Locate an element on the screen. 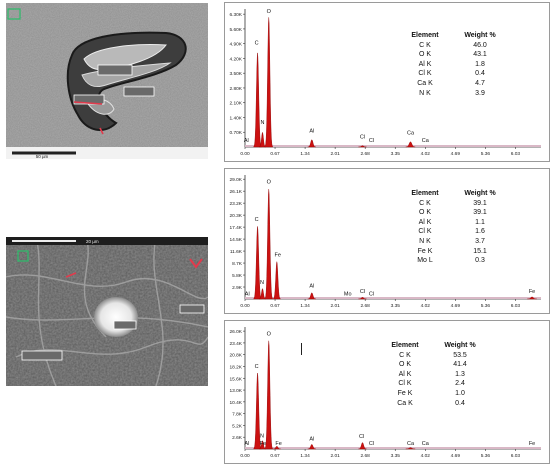 The height and width of the screenshot is (466, 550). peak-label: N is located at coordinates (262, 123).